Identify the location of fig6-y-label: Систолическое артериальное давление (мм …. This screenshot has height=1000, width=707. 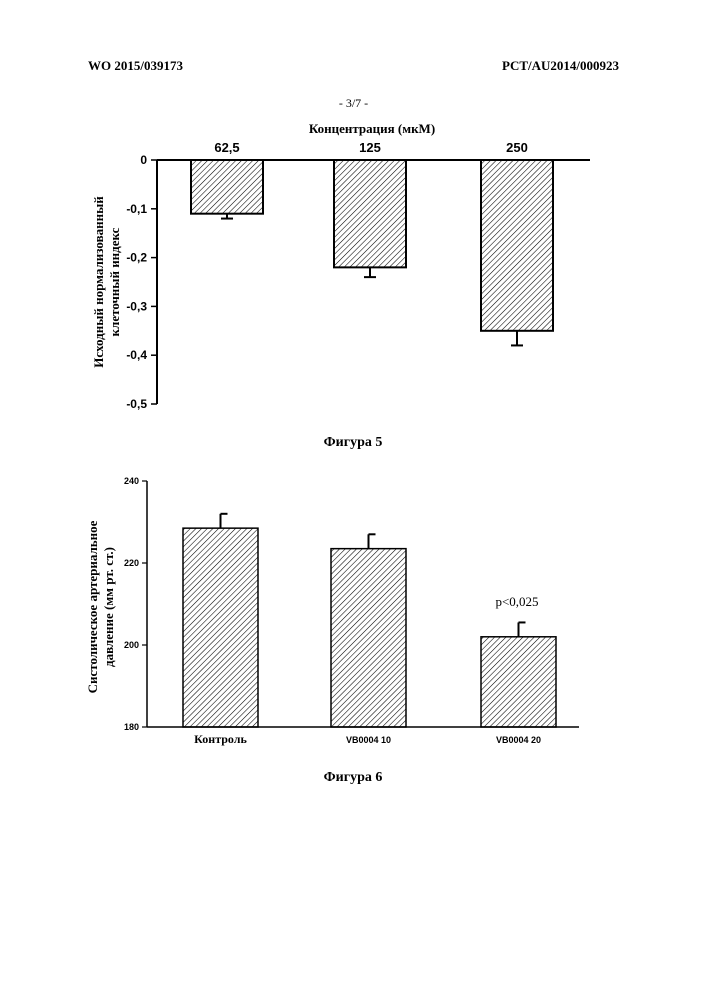
(100, 606).